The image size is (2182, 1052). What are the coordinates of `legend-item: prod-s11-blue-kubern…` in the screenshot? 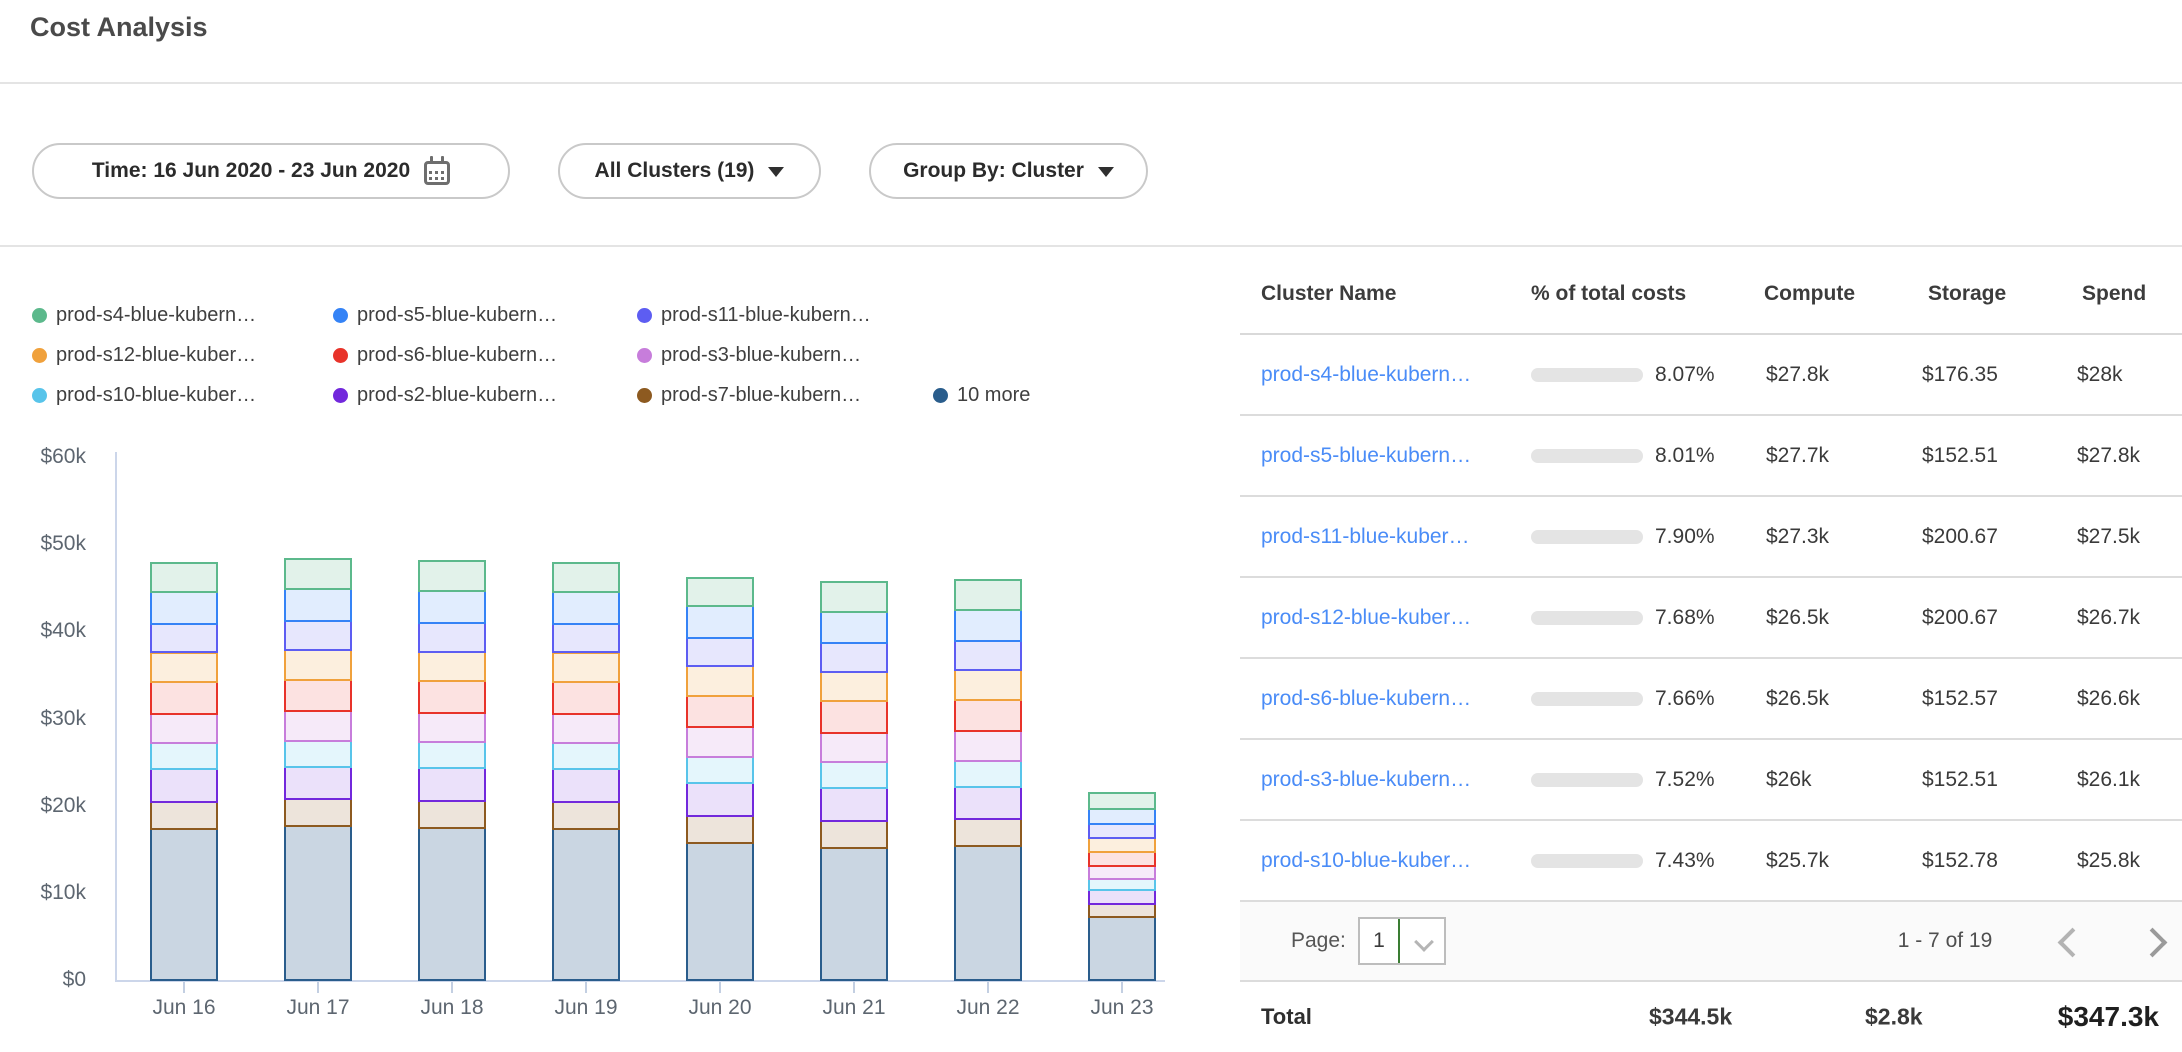 It's located at (754, 315).